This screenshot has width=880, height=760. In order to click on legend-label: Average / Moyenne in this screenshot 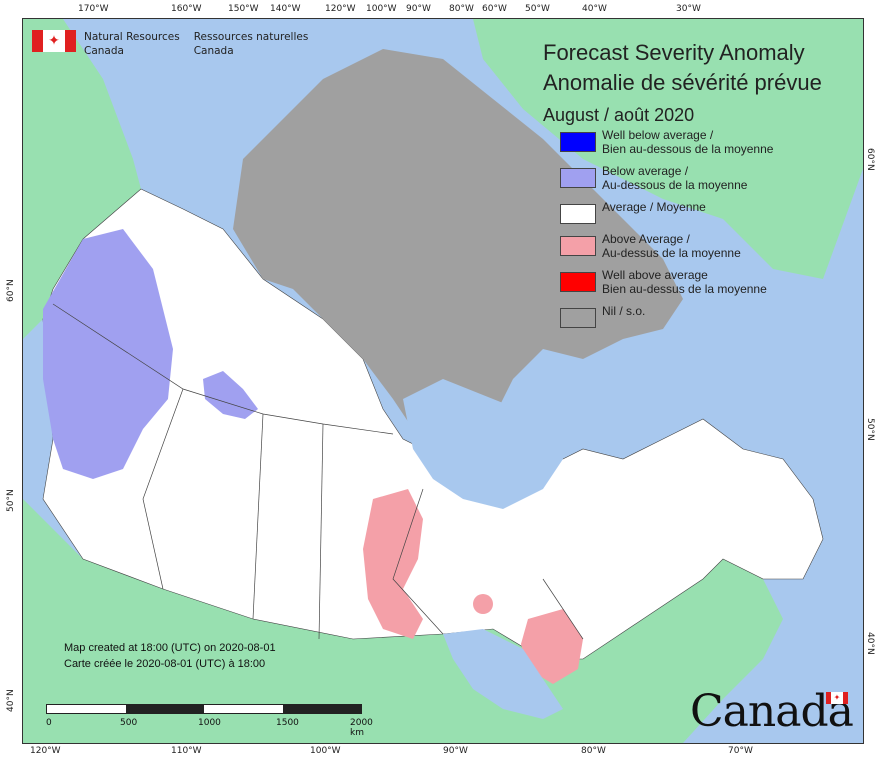, I will do `click(654, 207)`.